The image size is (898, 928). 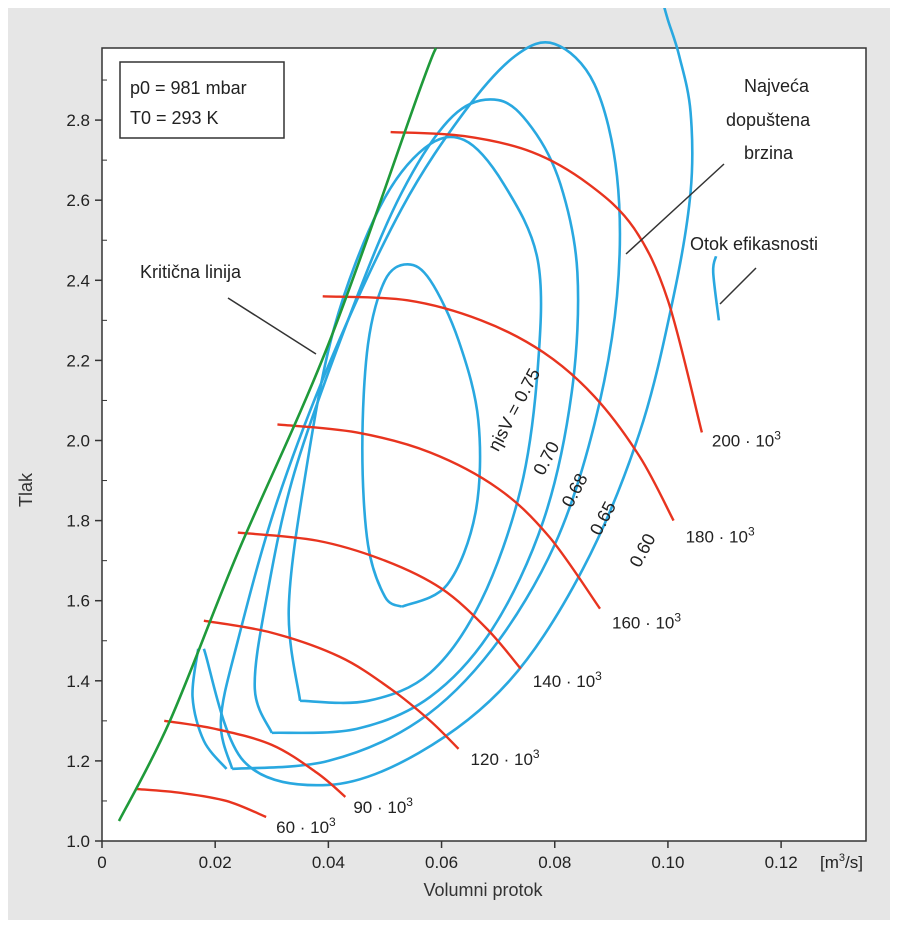 I want to click on critical-line-leader, so click(x=272, y=326).